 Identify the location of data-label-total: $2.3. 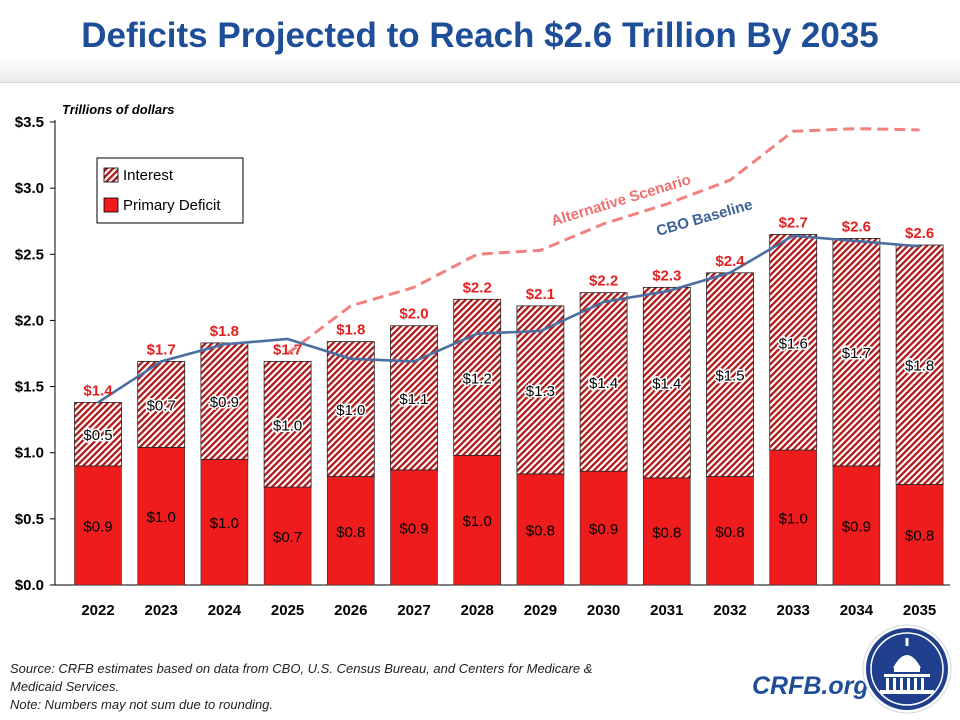
(666, 275).